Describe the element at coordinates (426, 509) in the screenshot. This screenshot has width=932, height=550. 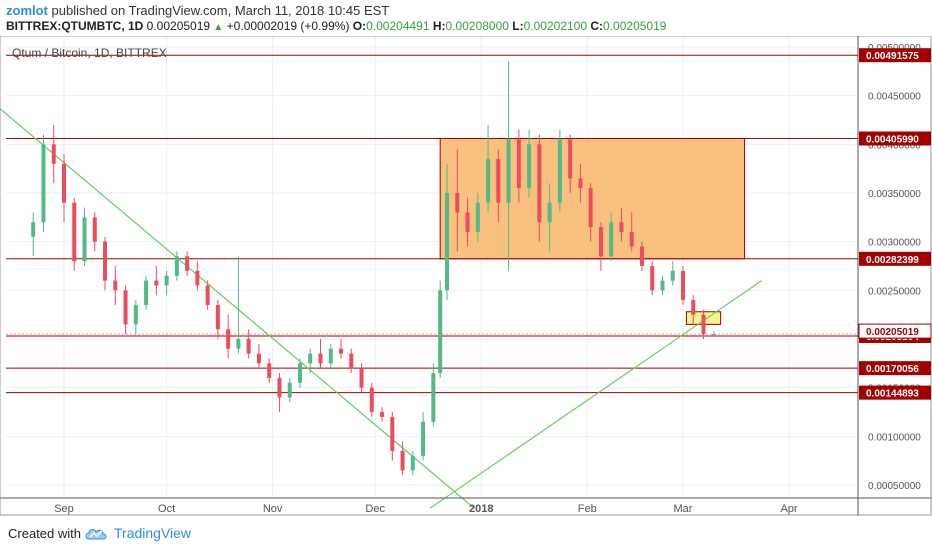
I see `x-axis-labels: Sep Oct Nov Dec 2018 Feb Mar Apr` at that location.